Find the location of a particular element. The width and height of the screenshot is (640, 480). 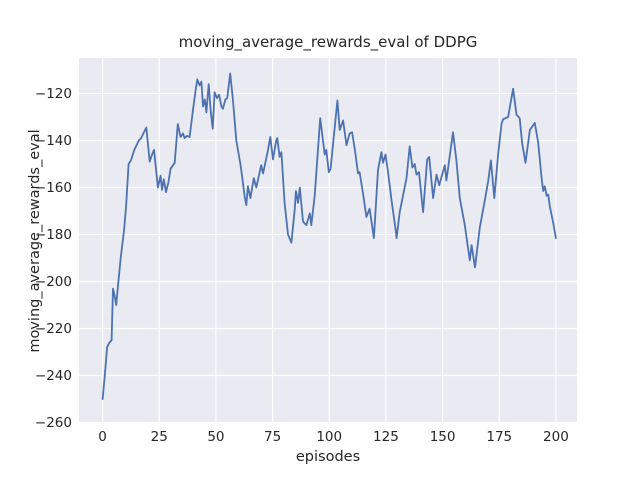

y-tick-label: −160 is located at coordinates (53, 188).